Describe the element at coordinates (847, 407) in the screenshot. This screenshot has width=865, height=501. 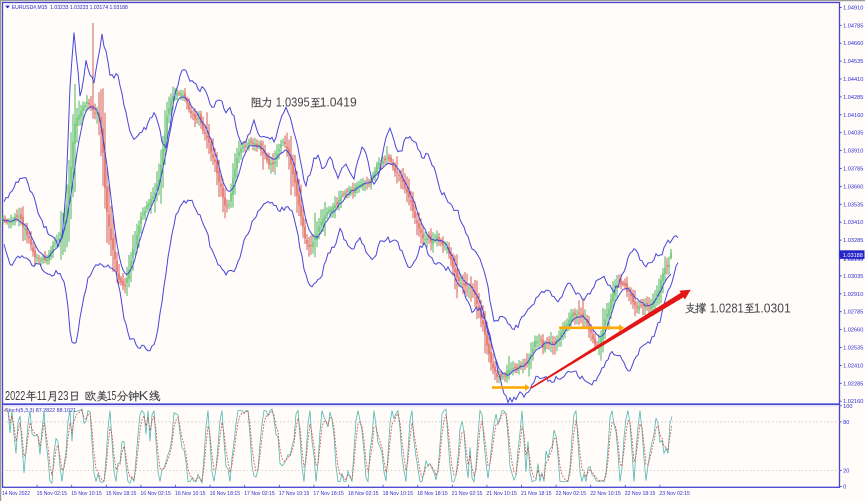
I see `svg-text: 100` at that location.